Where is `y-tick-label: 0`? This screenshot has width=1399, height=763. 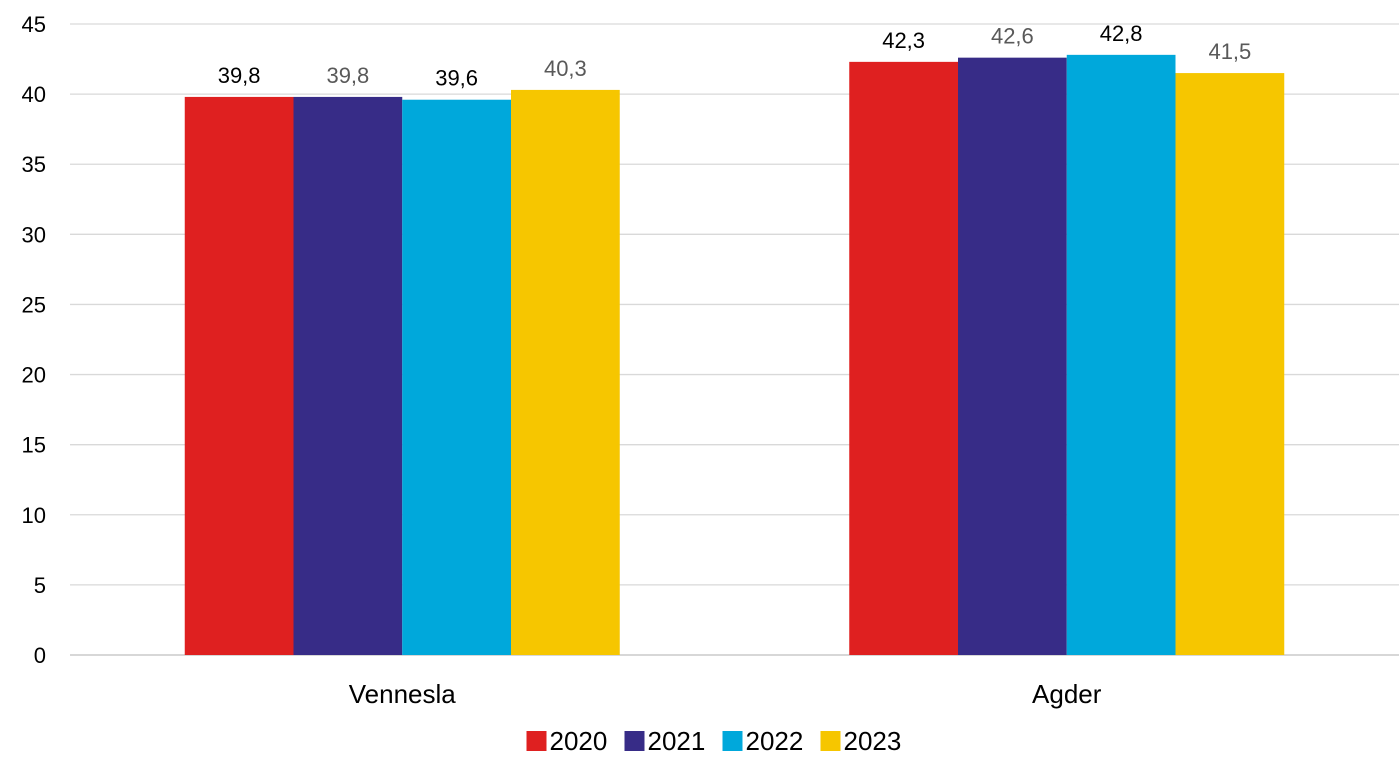 y-tick-label: 0 is located at coordinates (40, 655).